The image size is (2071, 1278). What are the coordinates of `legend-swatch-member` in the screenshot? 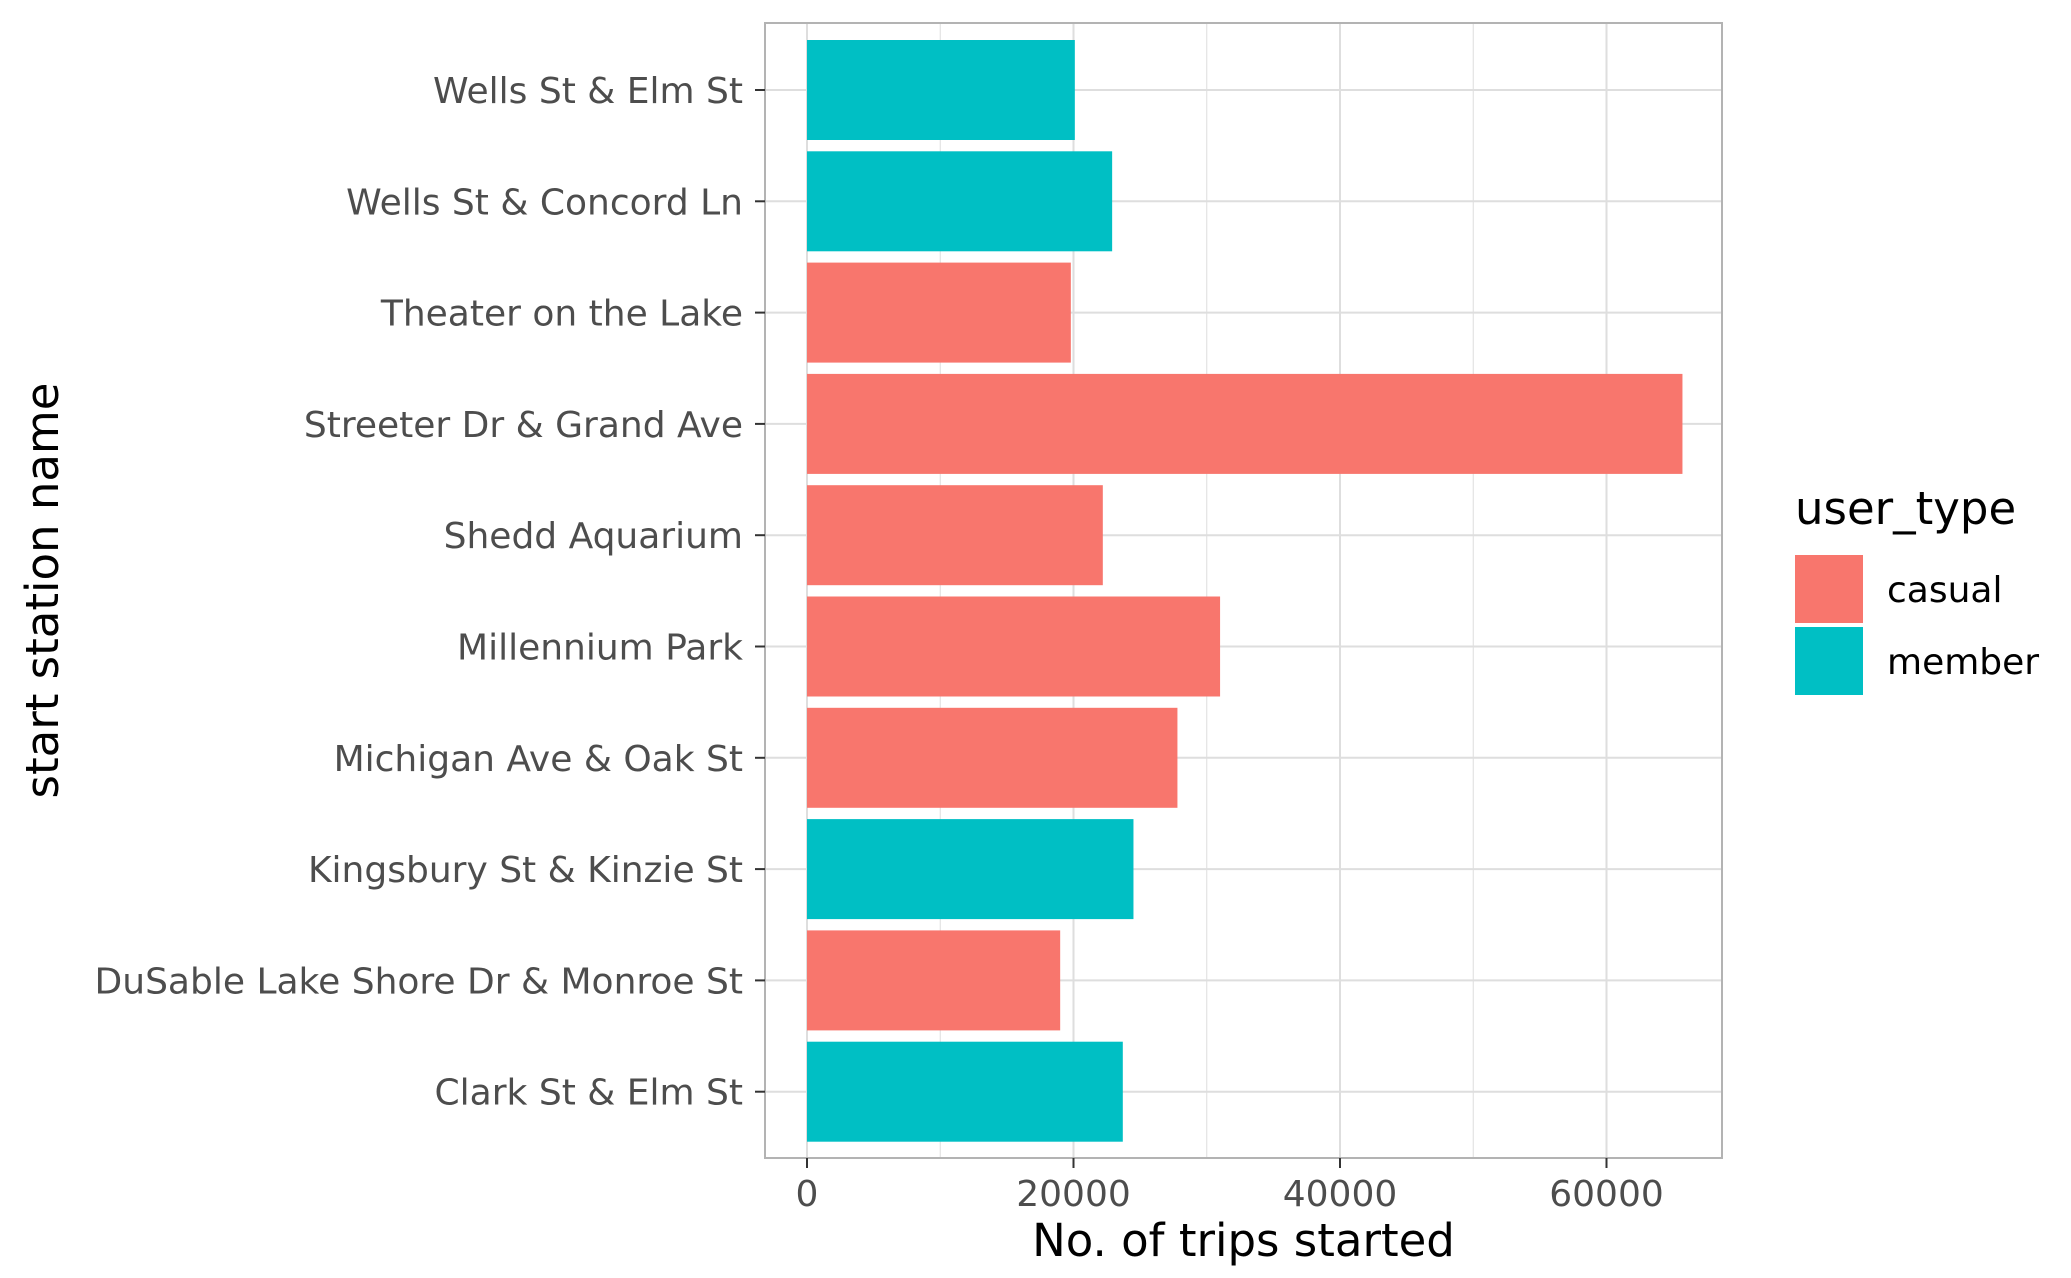 It's located at (1829, 661).